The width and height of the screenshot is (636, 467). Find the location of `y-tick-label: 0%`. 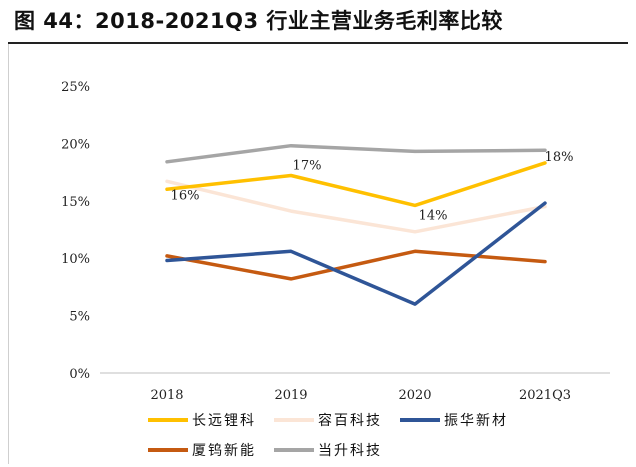

y-tick-label: 0% is located at coordinates (79, 374).